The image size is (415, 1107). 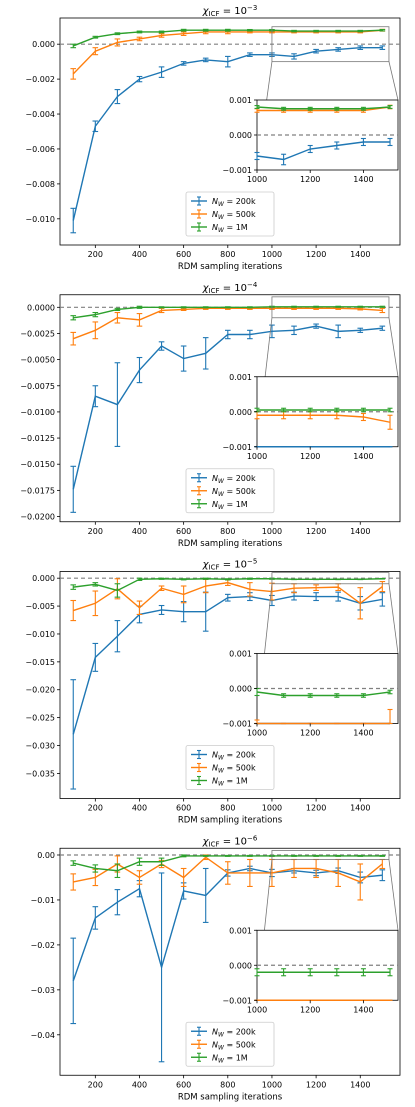 What do you see at coordinates (257, 179) in the screenshot?
I see `inset-x-tick-label: 1000` at bounding box center [257, 179].